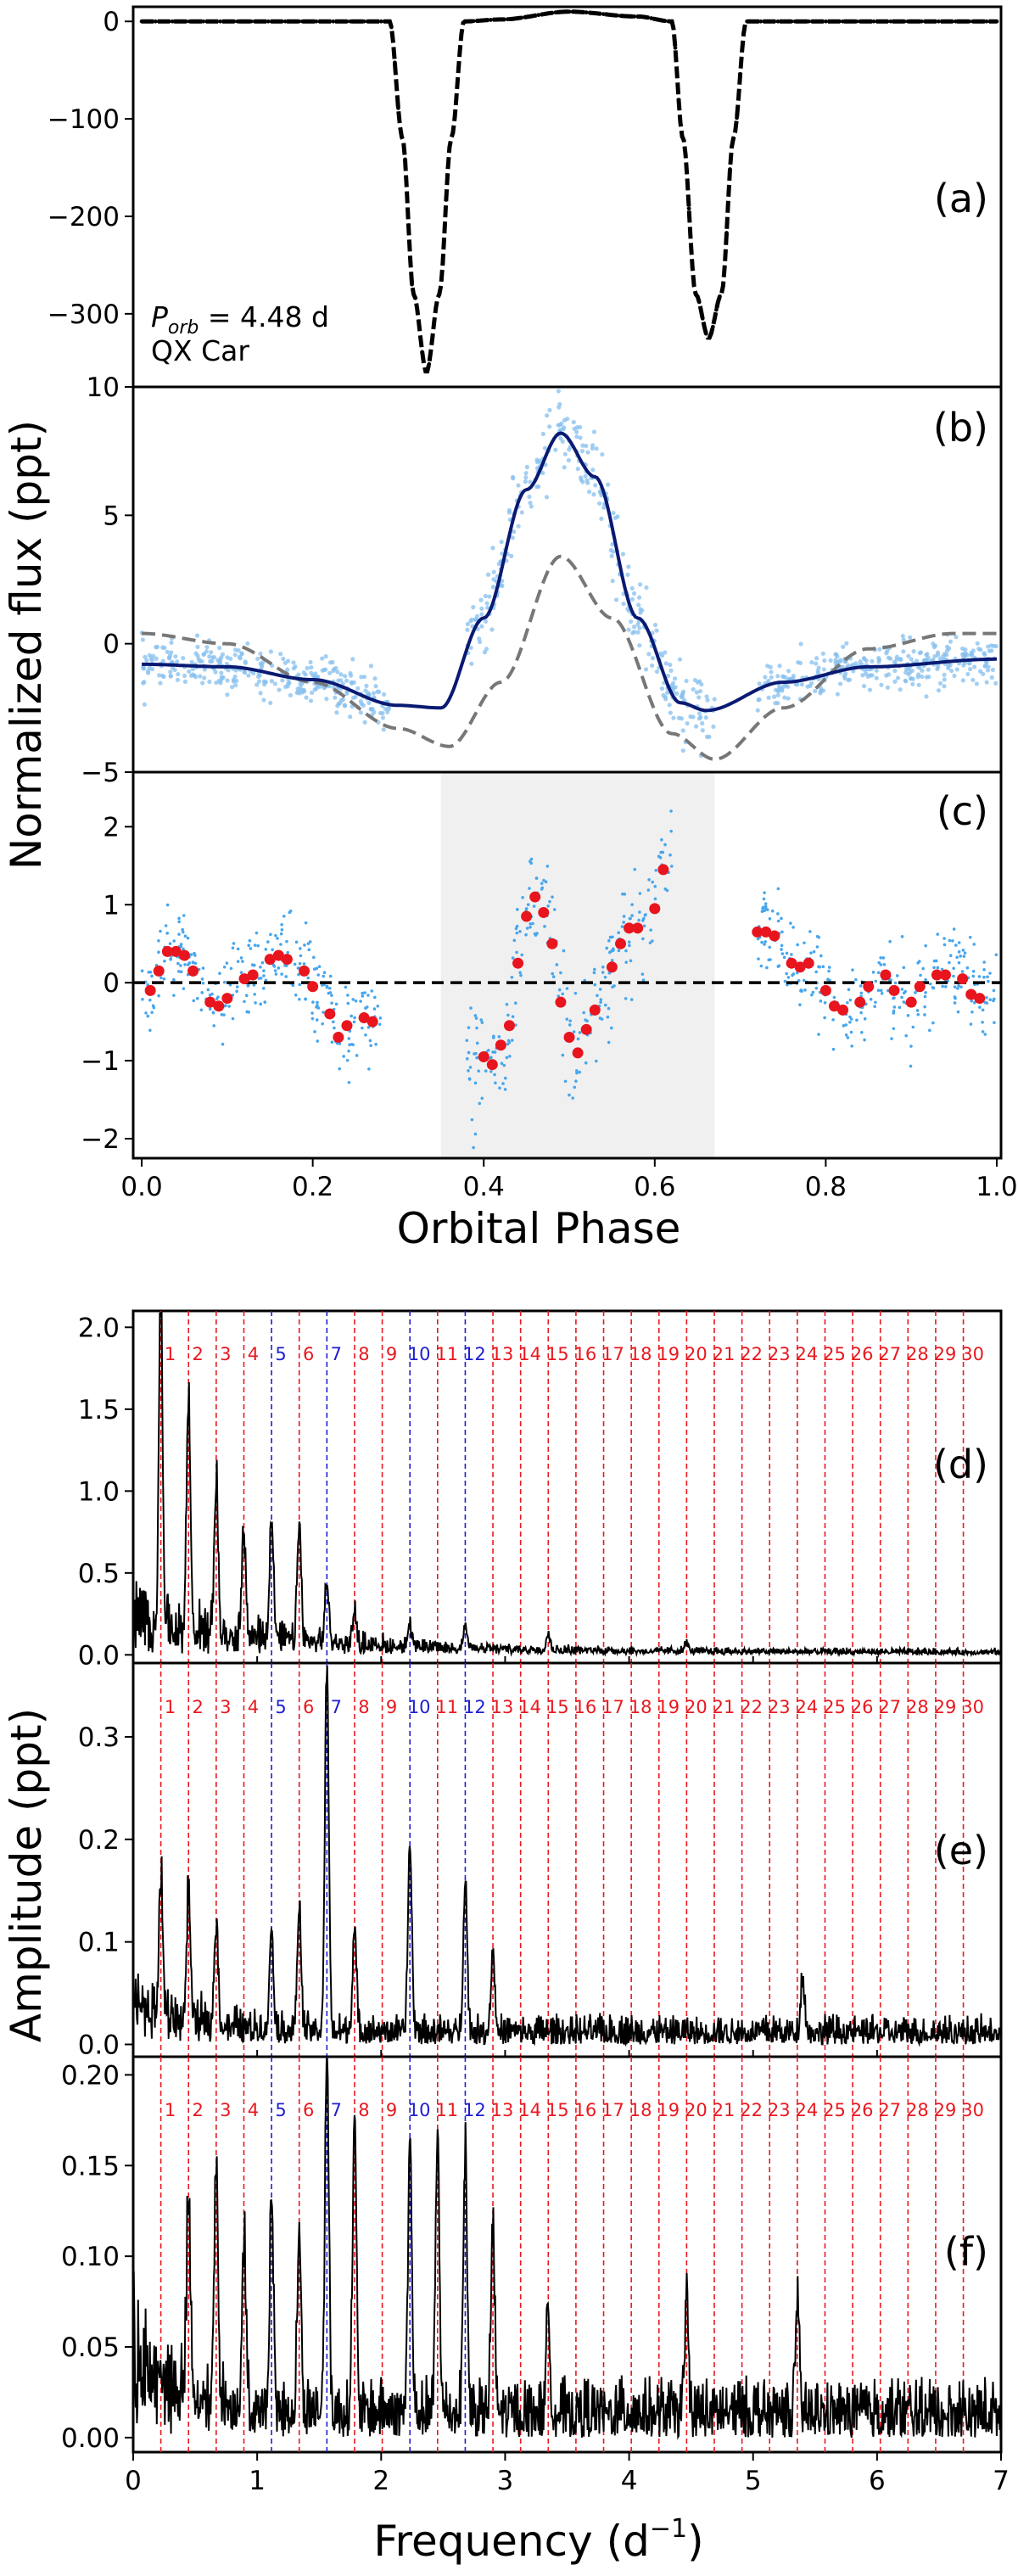 This screenshot has width=1018, height=2576. I want to click on ytick-label: −2, so click(101, 1139).